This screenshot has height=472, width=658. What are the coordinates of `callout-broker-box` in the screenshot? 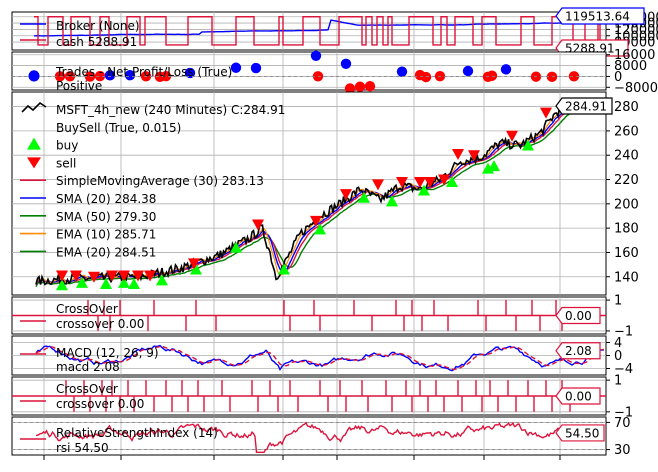 It's located at (600, 16).